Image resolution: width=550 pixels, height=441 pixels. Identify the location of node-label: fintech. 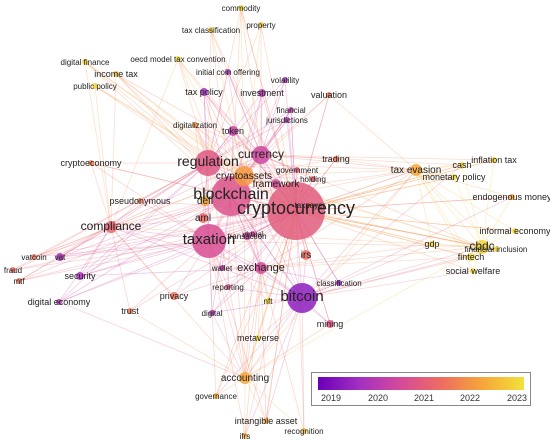
(471, 257).